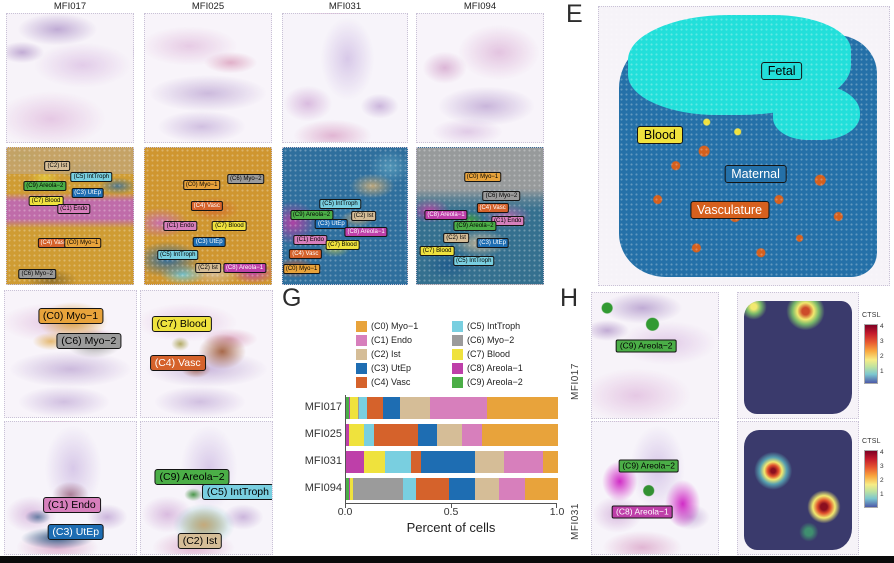 Image resolution: width=894 pixels, height=563 pixels. Describe the element at coordinates (386, 354) in the screenshot. I see `legend-label-c2: (C2) Ist` at that location.